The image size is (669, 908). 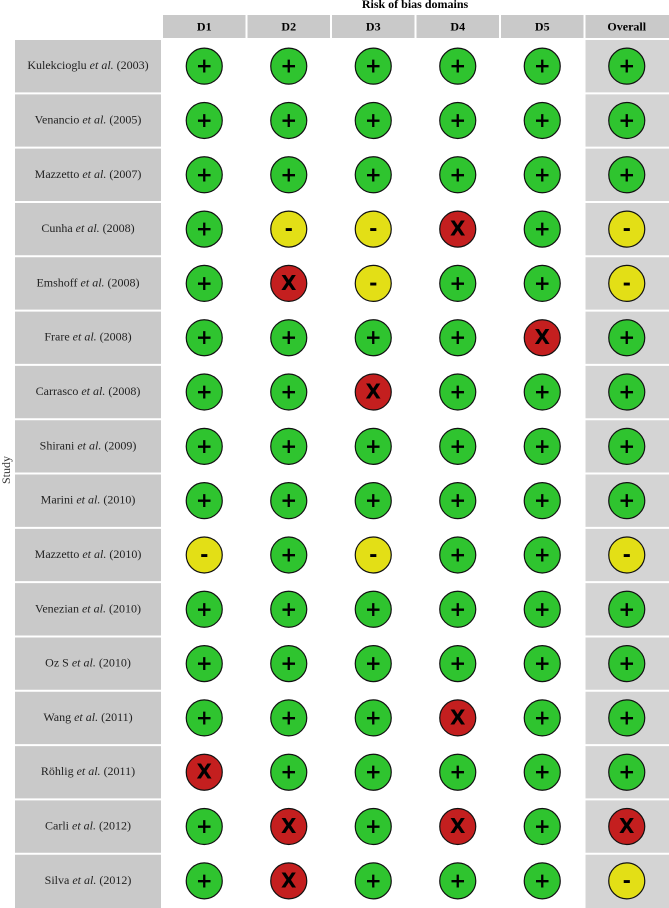 I want to click on judgement-symbol: -, so click(x=289, y=229).